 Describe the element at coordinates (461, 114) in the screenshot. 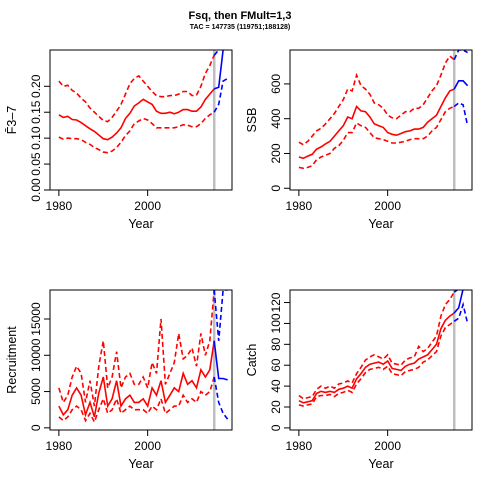

I see `ssb-forecast-lower-line` at that location.